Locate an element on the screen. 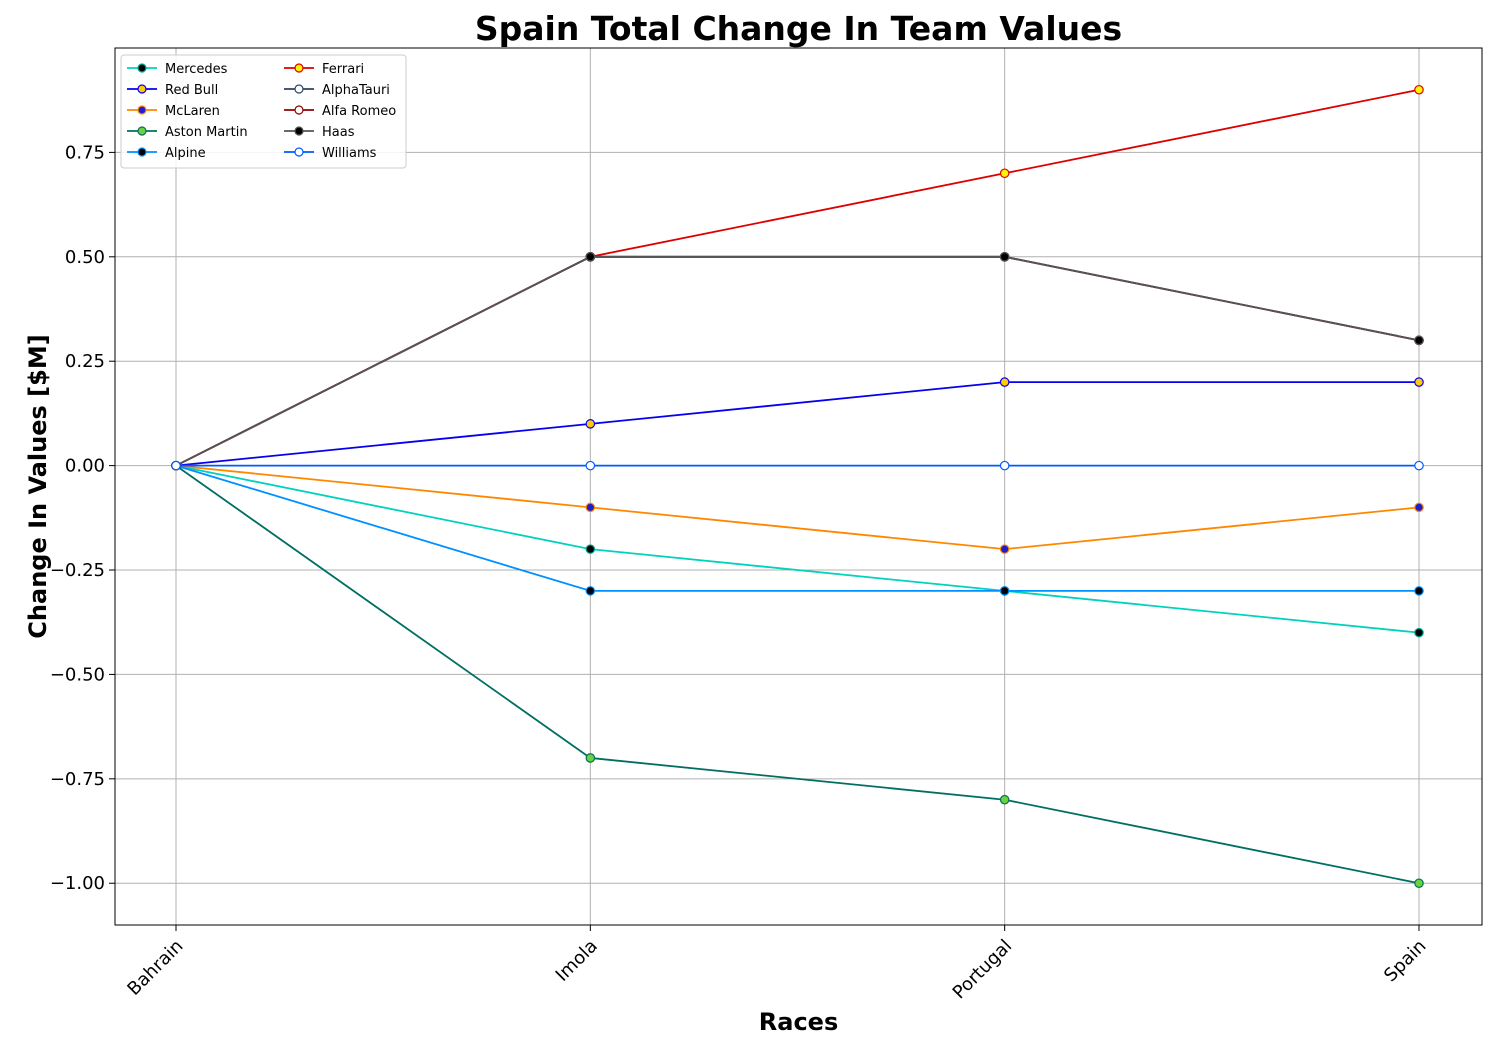 Image resolution: width=1500 pixels, height=1050 pixels. legend-box is located at coordinates (263, 111).